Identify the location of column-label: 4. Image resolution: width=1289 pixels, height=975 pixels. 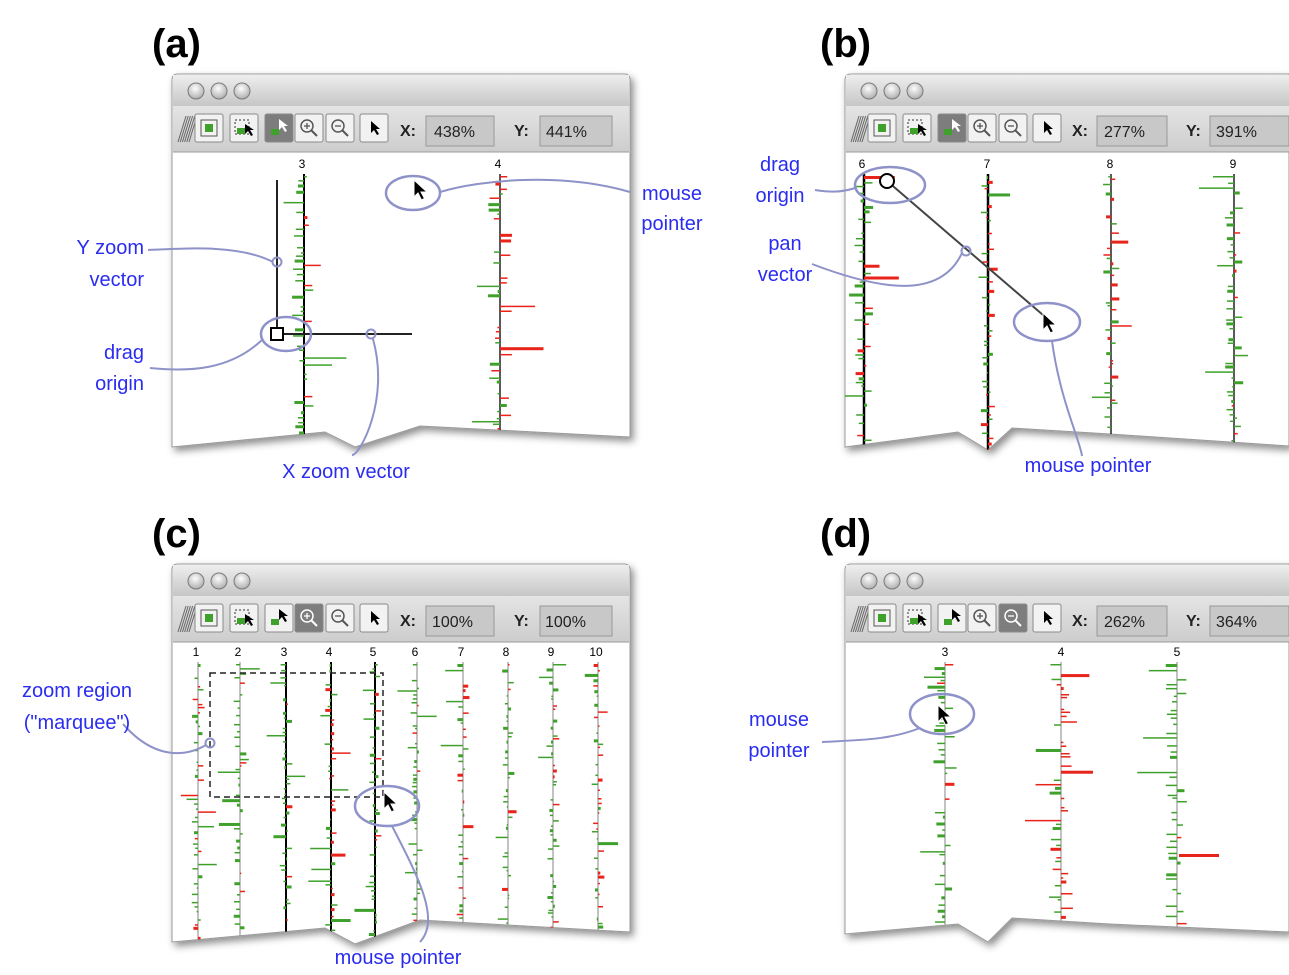
(1061, 652).